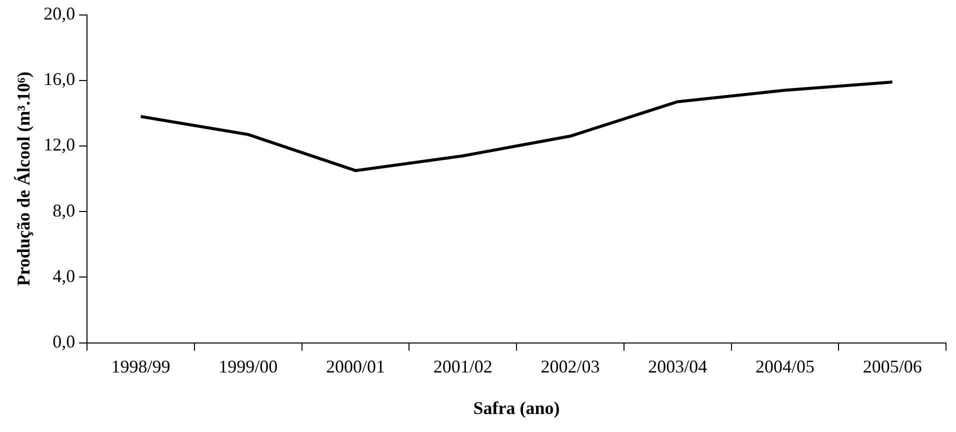  What do you see at coordinates (516, 408) in the screenshot?
I see `x-axis-title: Safra (ano)` at bounding box center [516, 408].